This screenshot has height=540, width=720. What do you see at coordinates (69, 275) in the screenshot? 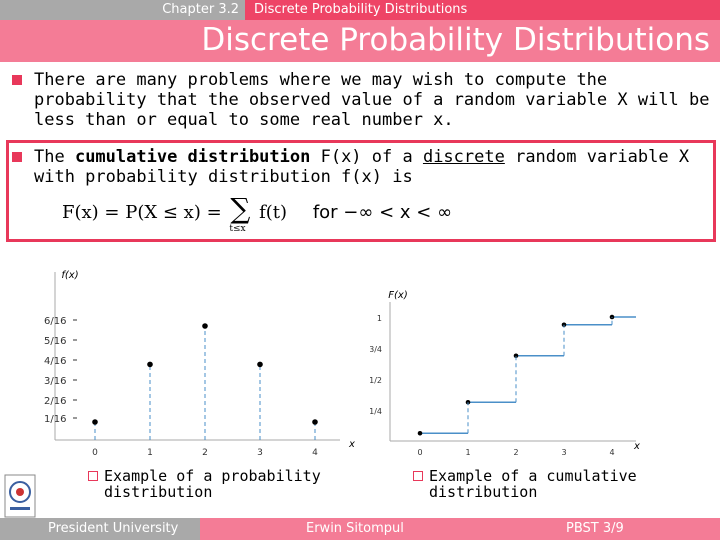
I see `y-axis-label: f(x)` at bounding box center [69, 275].